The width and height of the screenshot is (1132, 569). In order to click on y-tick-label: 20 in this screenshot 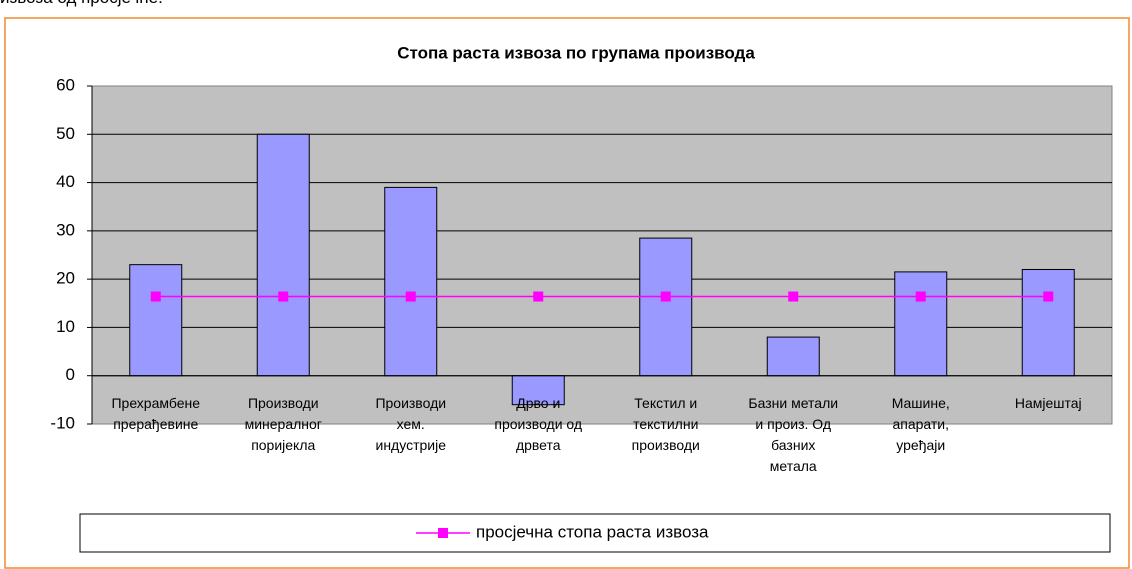, I will do `click(65, 278)`.